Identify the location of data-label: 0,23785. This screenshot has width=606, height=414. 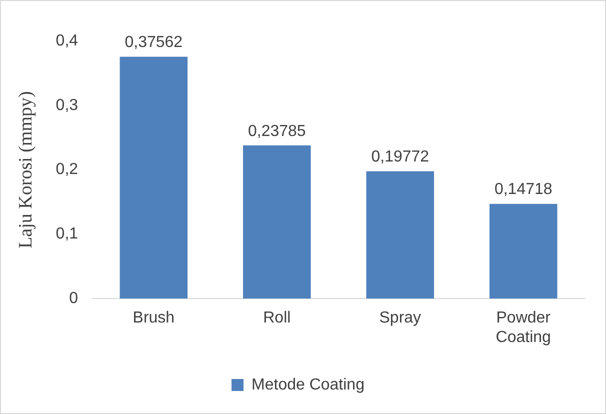
(277, 131).